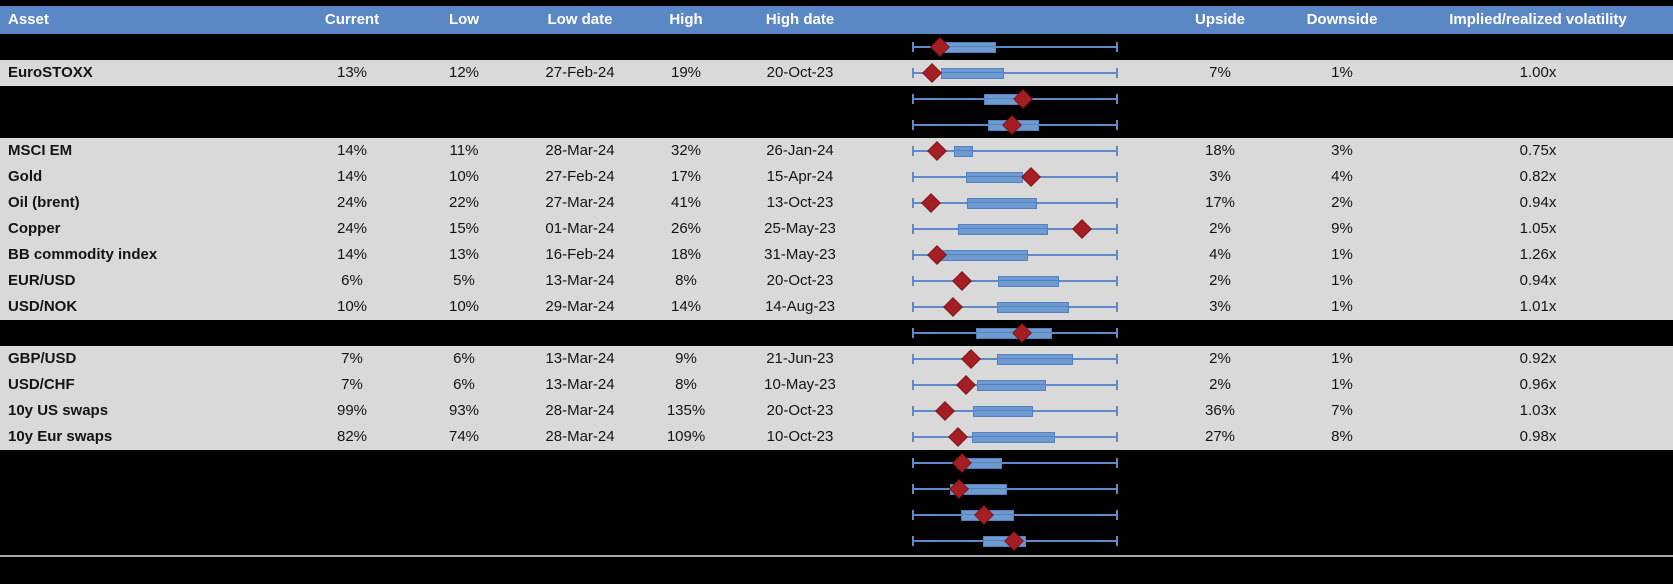 The height and width of the screenshot is (584, 1673). What do you see at coordinates (464, 384) in the screenshot?
I see `low-cell: 6%` at bounding box center [464, 384].